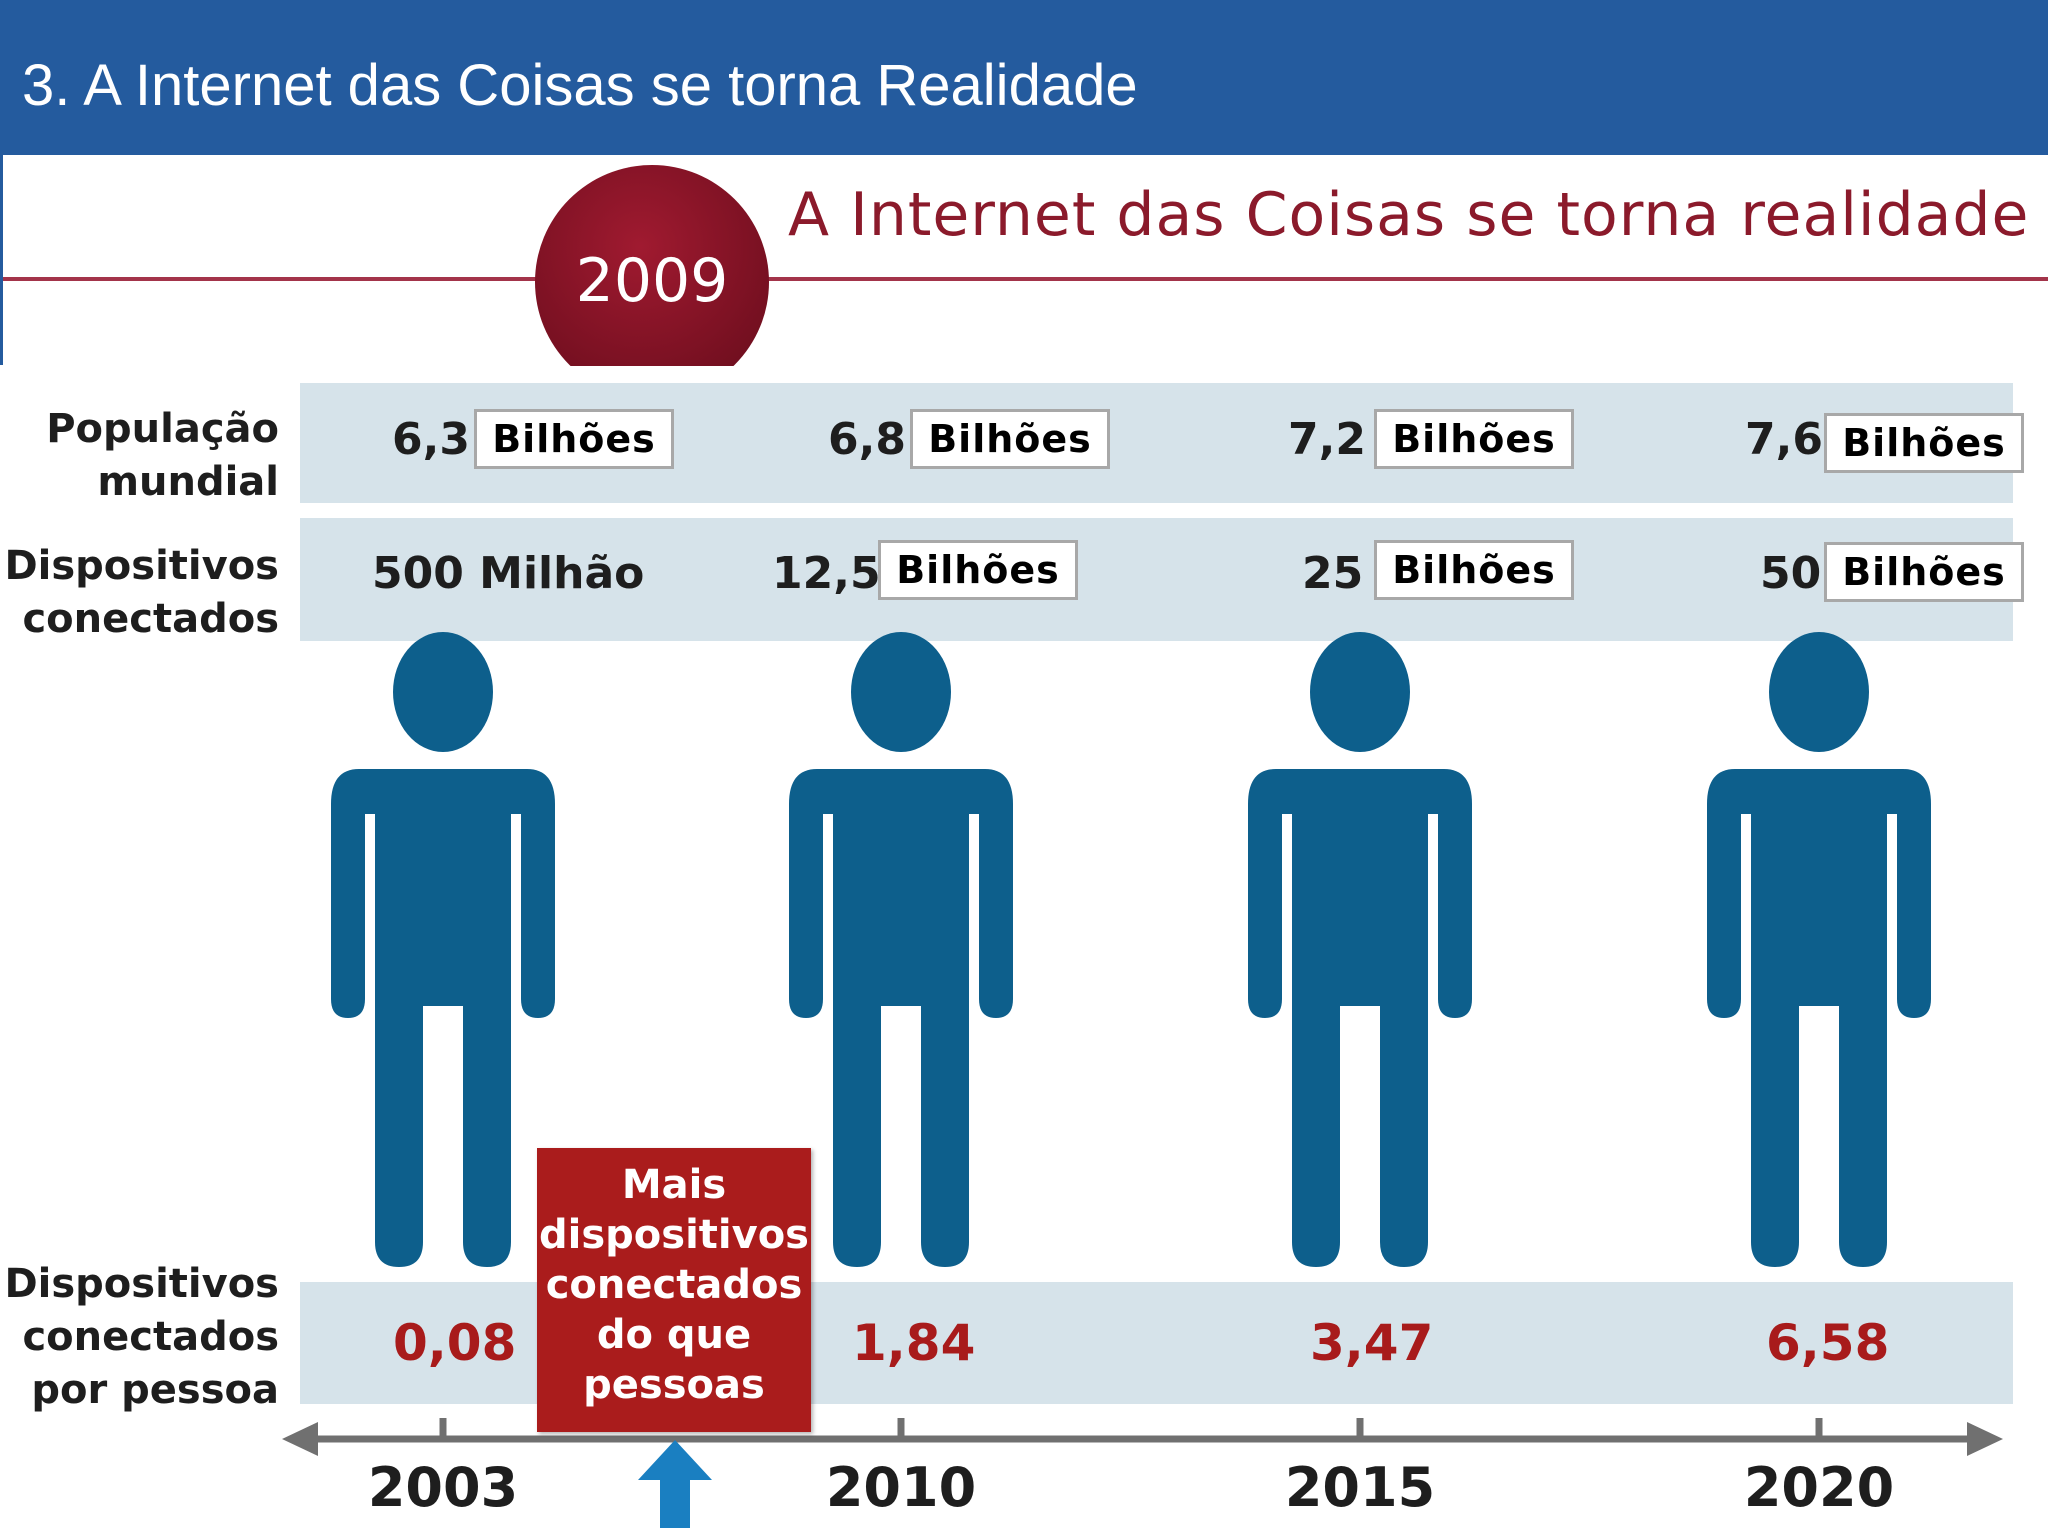 The image size is (2048, 1536). What do you see at coordinates (508, 573) in the screenshot?
I see `devices-value: 500 Milhão` at bounding box center [508, 573].